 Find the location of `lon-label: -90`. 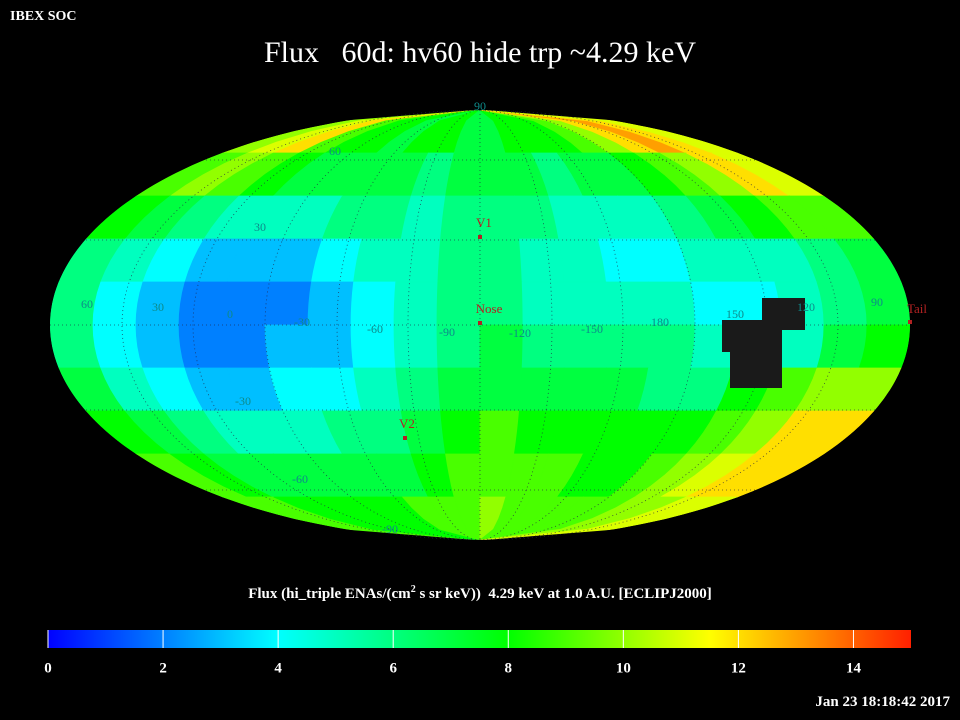

lon-label: -90 is located at coordinates (447, 332).